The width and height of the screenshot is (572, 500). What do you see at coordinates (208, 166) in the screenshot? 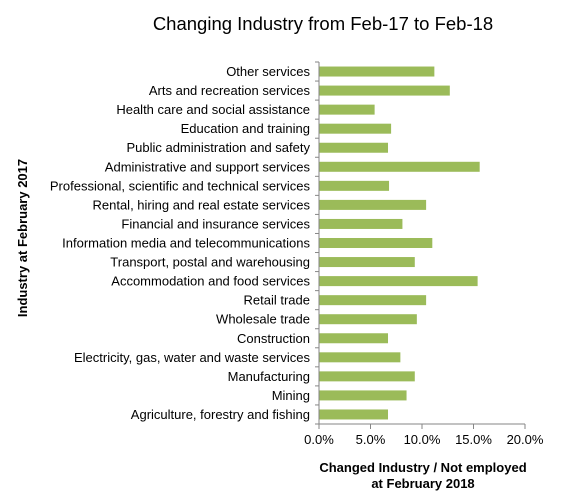
I see `y-tick-label: Administrative and support services` at bounding box center [208, 166].